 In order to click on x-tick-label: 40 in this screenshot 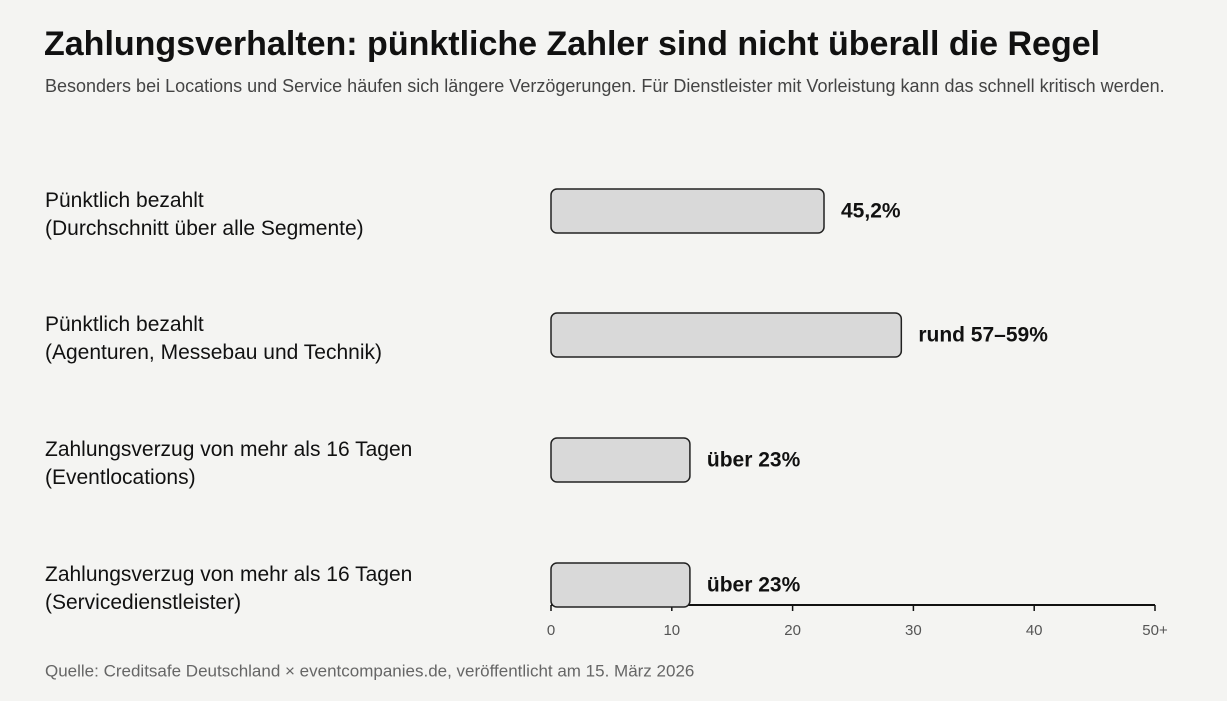, I will do `click(1034, 630)`.